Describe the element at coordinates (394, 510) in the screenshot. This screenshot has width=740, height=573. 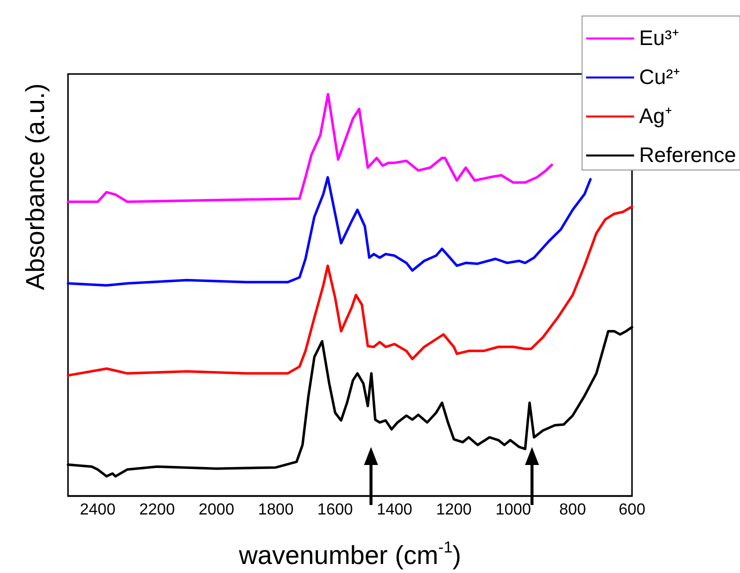
I see `x-tick-label: 1400` at that location.